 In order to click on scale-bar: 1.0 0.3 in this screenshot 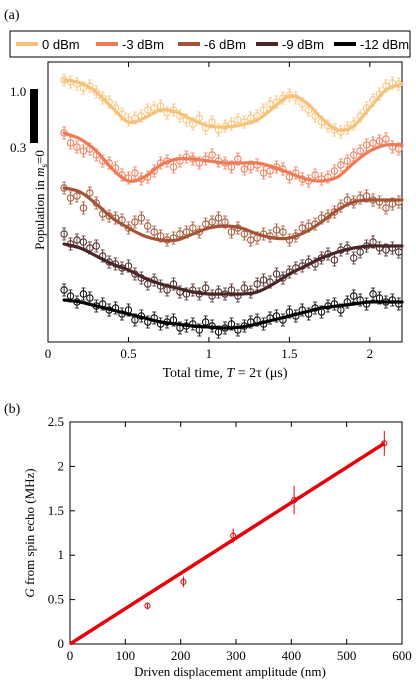, I will do `click(24, 119)`.